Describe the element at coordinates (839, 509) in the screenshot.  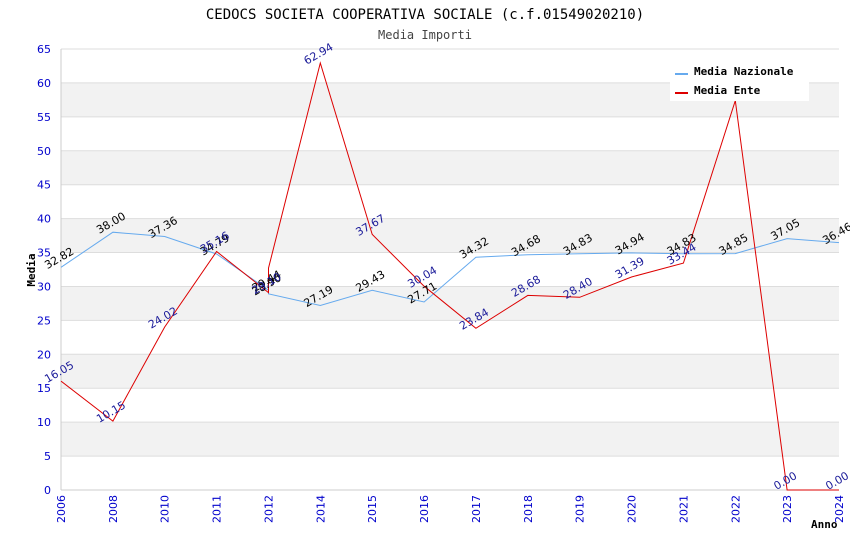
I see `x-tick-label: 2024` at that location.